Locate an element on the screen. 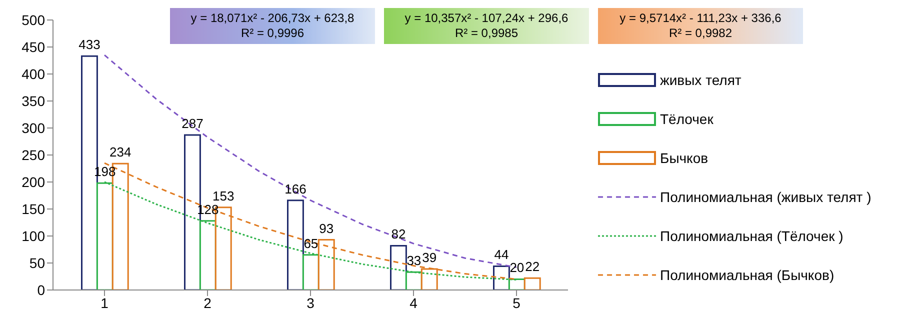 The height and width of the screenshot is (330, 910). data-label: 65 is located at coordinates (311, 243).